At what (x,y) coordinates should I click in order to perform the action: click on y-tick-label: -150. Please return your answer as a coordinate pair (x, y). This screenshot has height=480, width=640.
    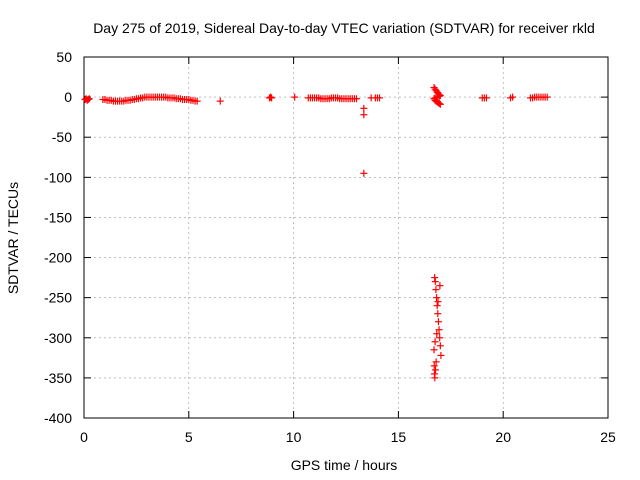
    Looking at the image, I should click on (58, 217).